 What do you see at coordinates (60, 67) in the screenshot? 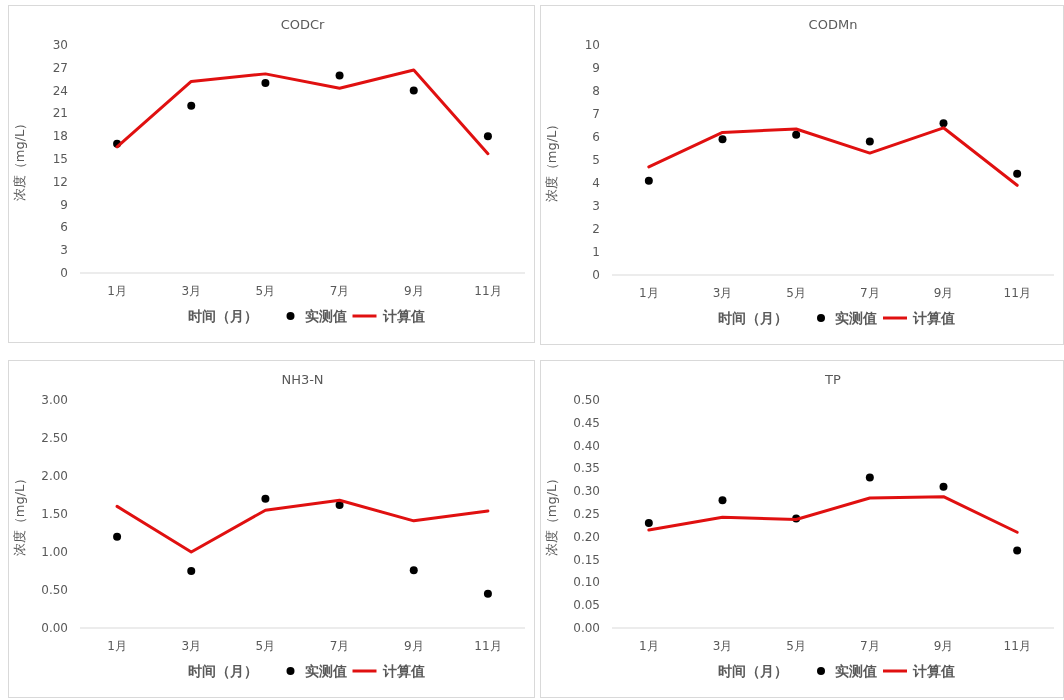
I see `y-tick-label: 27` at bounding box center [60, 67].